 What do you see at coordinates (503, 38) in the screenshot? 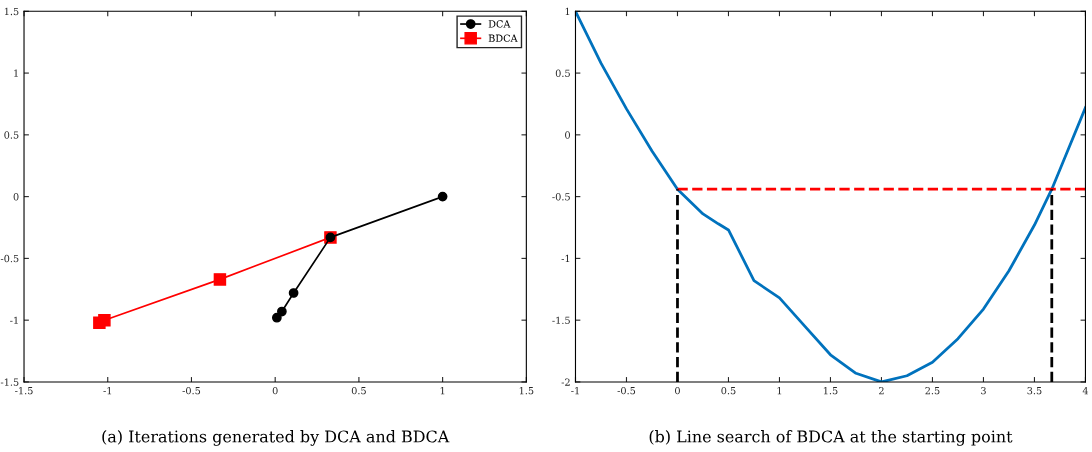
I see `legend-label: BDCA` at bounding box center [503, 38].